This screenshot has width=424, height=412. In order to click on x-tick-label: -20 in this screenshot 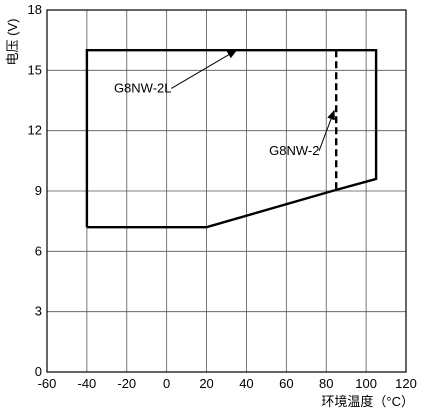, I will do `click(126, 383)`.